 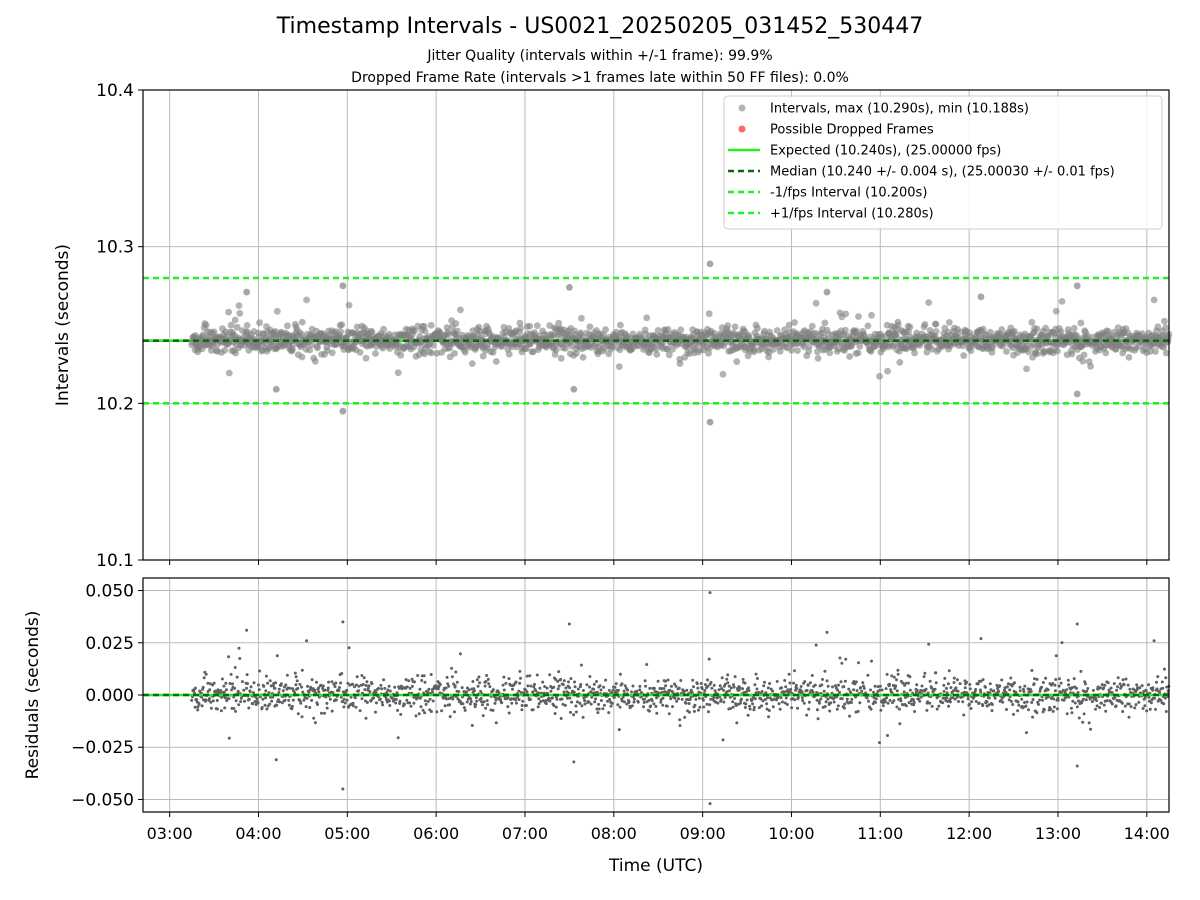 What do you see at coordinates (848, 193) in the screenshot?
I see `legend-label: -1/fps Interval (10.200s)` at bounding box center [848, 193].